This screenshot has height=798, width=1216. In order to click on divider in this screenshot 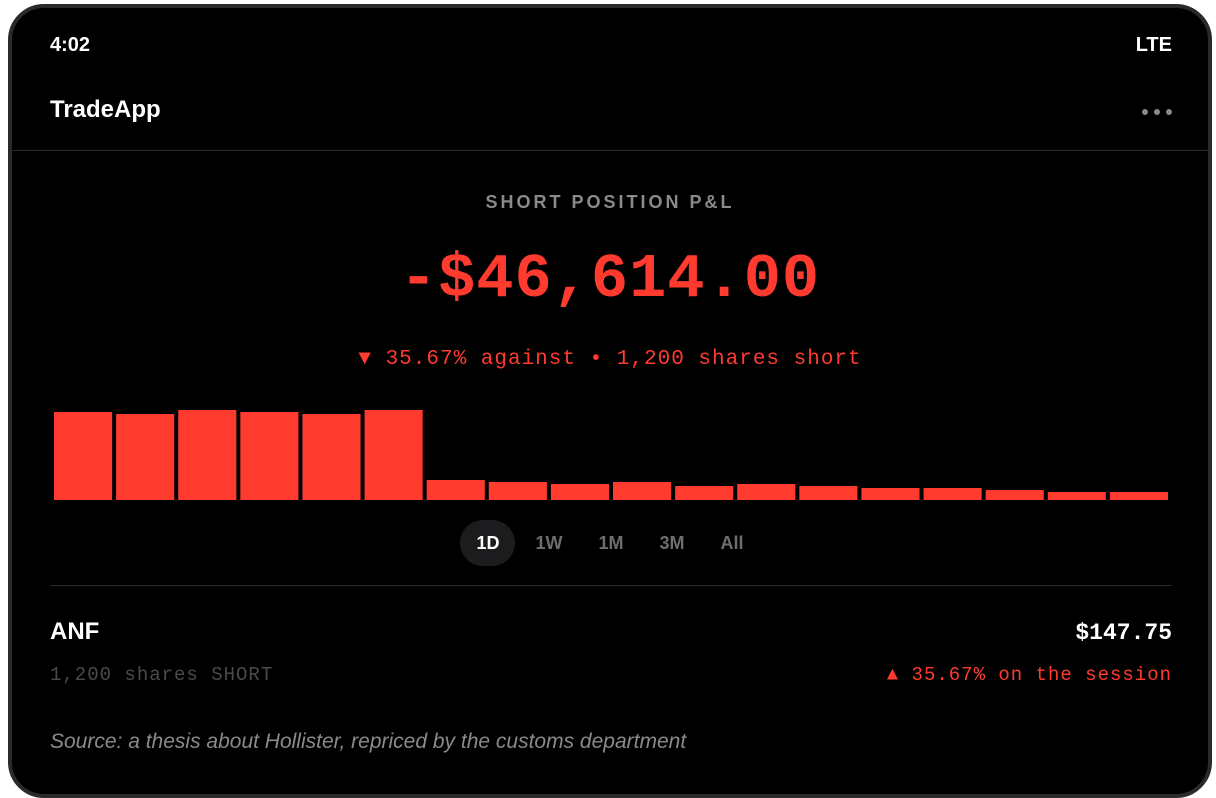, I will do `click(611, 585)`.